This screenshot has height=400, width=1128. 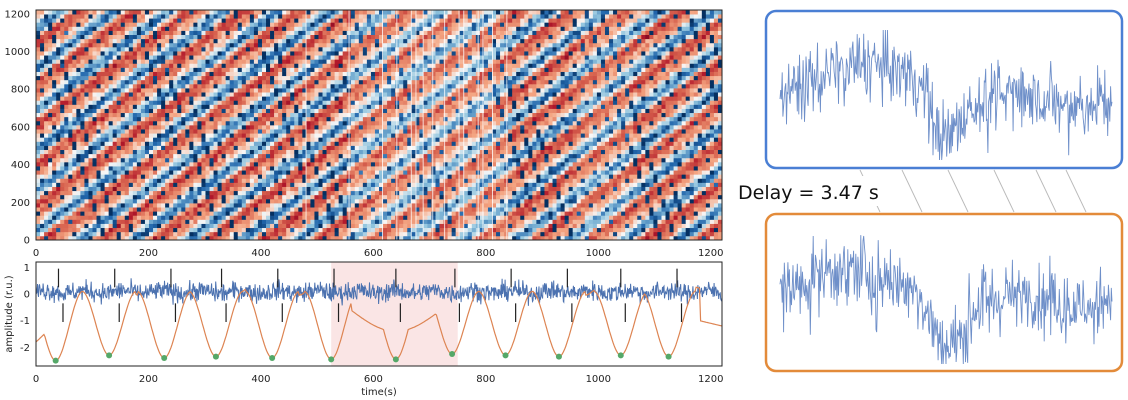 I want to click on top-trace-box, so click(x=944, y=89).